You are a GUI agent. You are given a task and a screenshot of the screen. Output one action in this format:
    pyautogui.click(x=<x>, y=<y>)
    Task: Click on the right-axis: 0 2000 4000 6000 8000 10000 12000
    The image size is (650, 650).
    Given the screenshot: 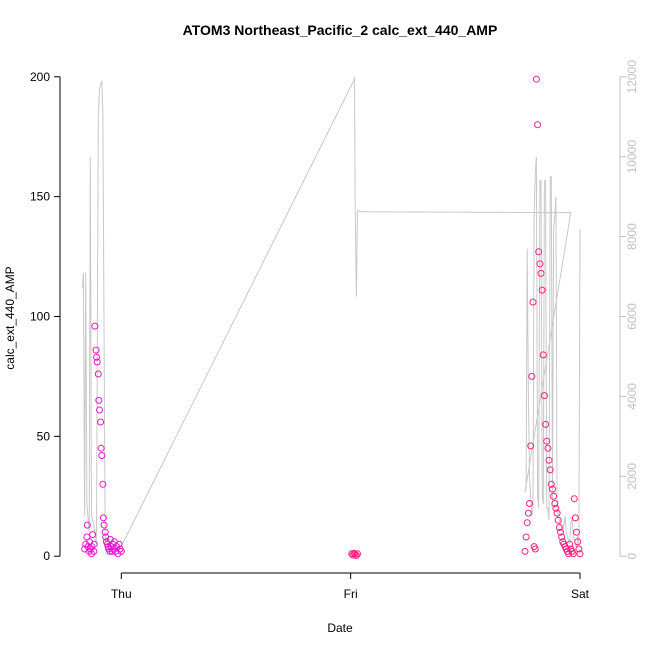 What is the action you would take?
    pyautogui.click(x=629, y=310)
    